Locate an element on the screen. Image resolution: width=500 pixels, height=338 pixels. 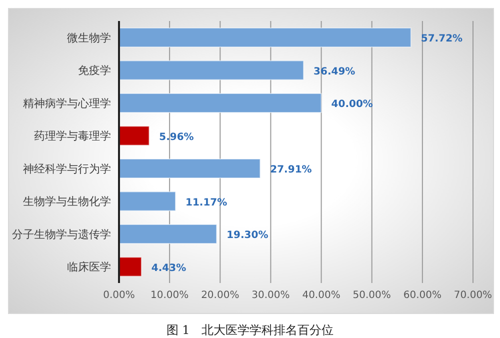
data-label: 36.49% is located at coordinates (335, 72).